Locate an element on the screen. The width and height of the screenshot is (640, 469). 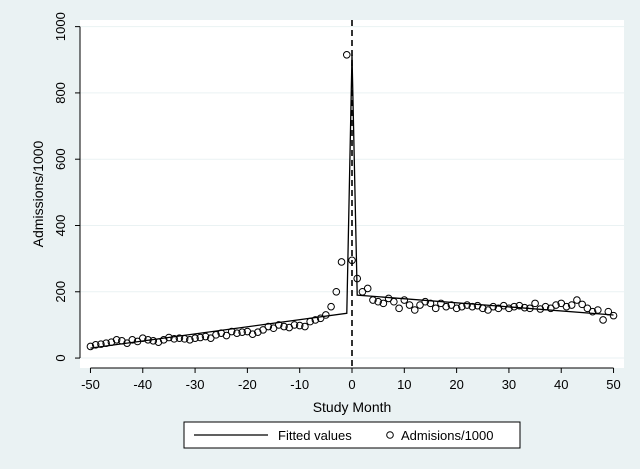
legend-label-admissions: Admisions/1000 is located at coordinates (447, 435).